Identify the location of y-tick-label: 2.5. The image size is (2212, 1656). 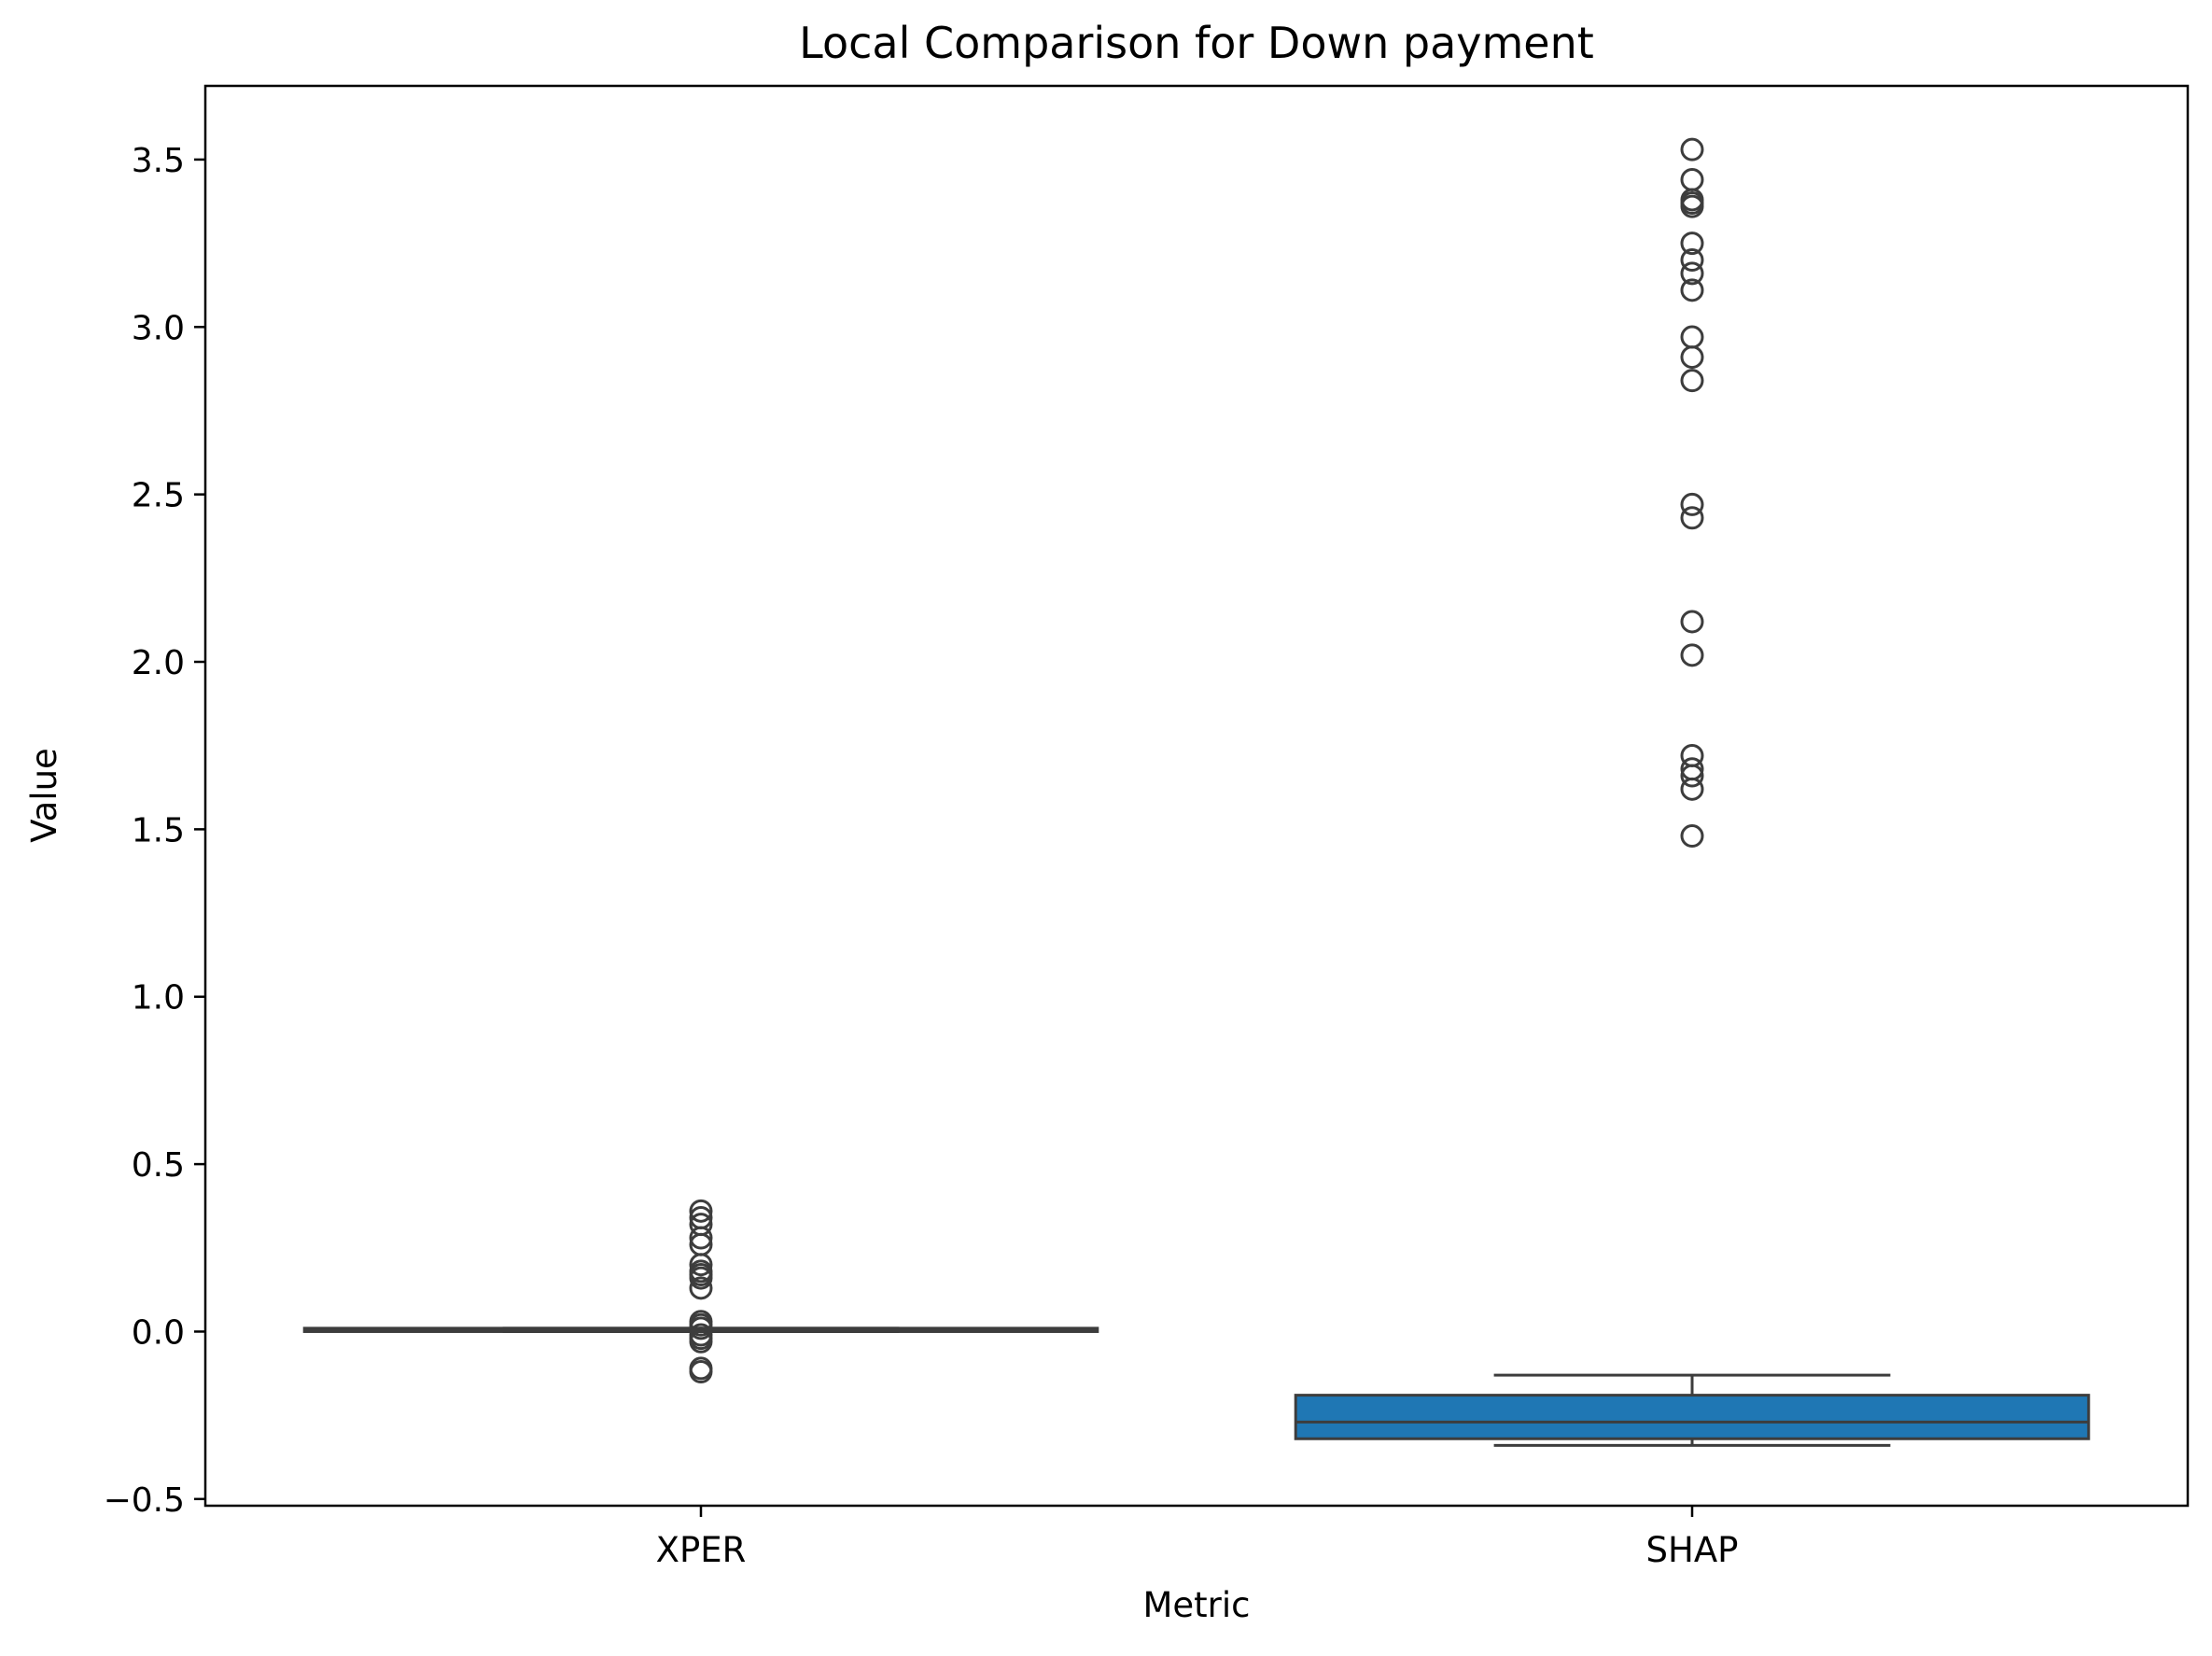
(158, 496).